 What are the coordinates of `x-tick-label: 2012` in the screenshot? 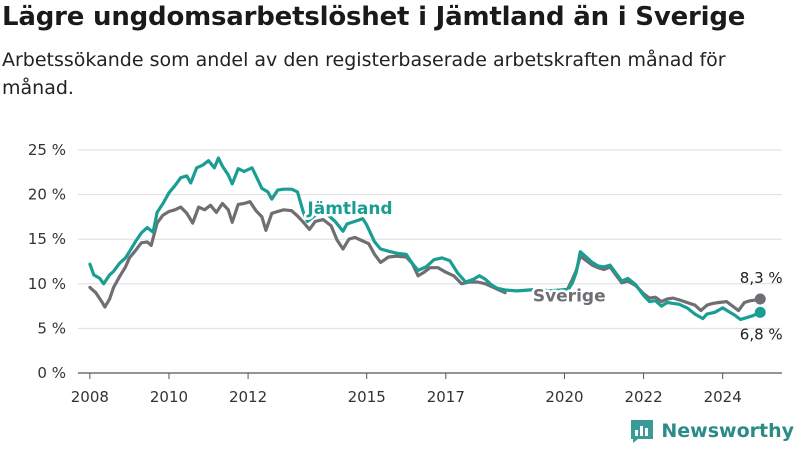 It's located at (248, 397).